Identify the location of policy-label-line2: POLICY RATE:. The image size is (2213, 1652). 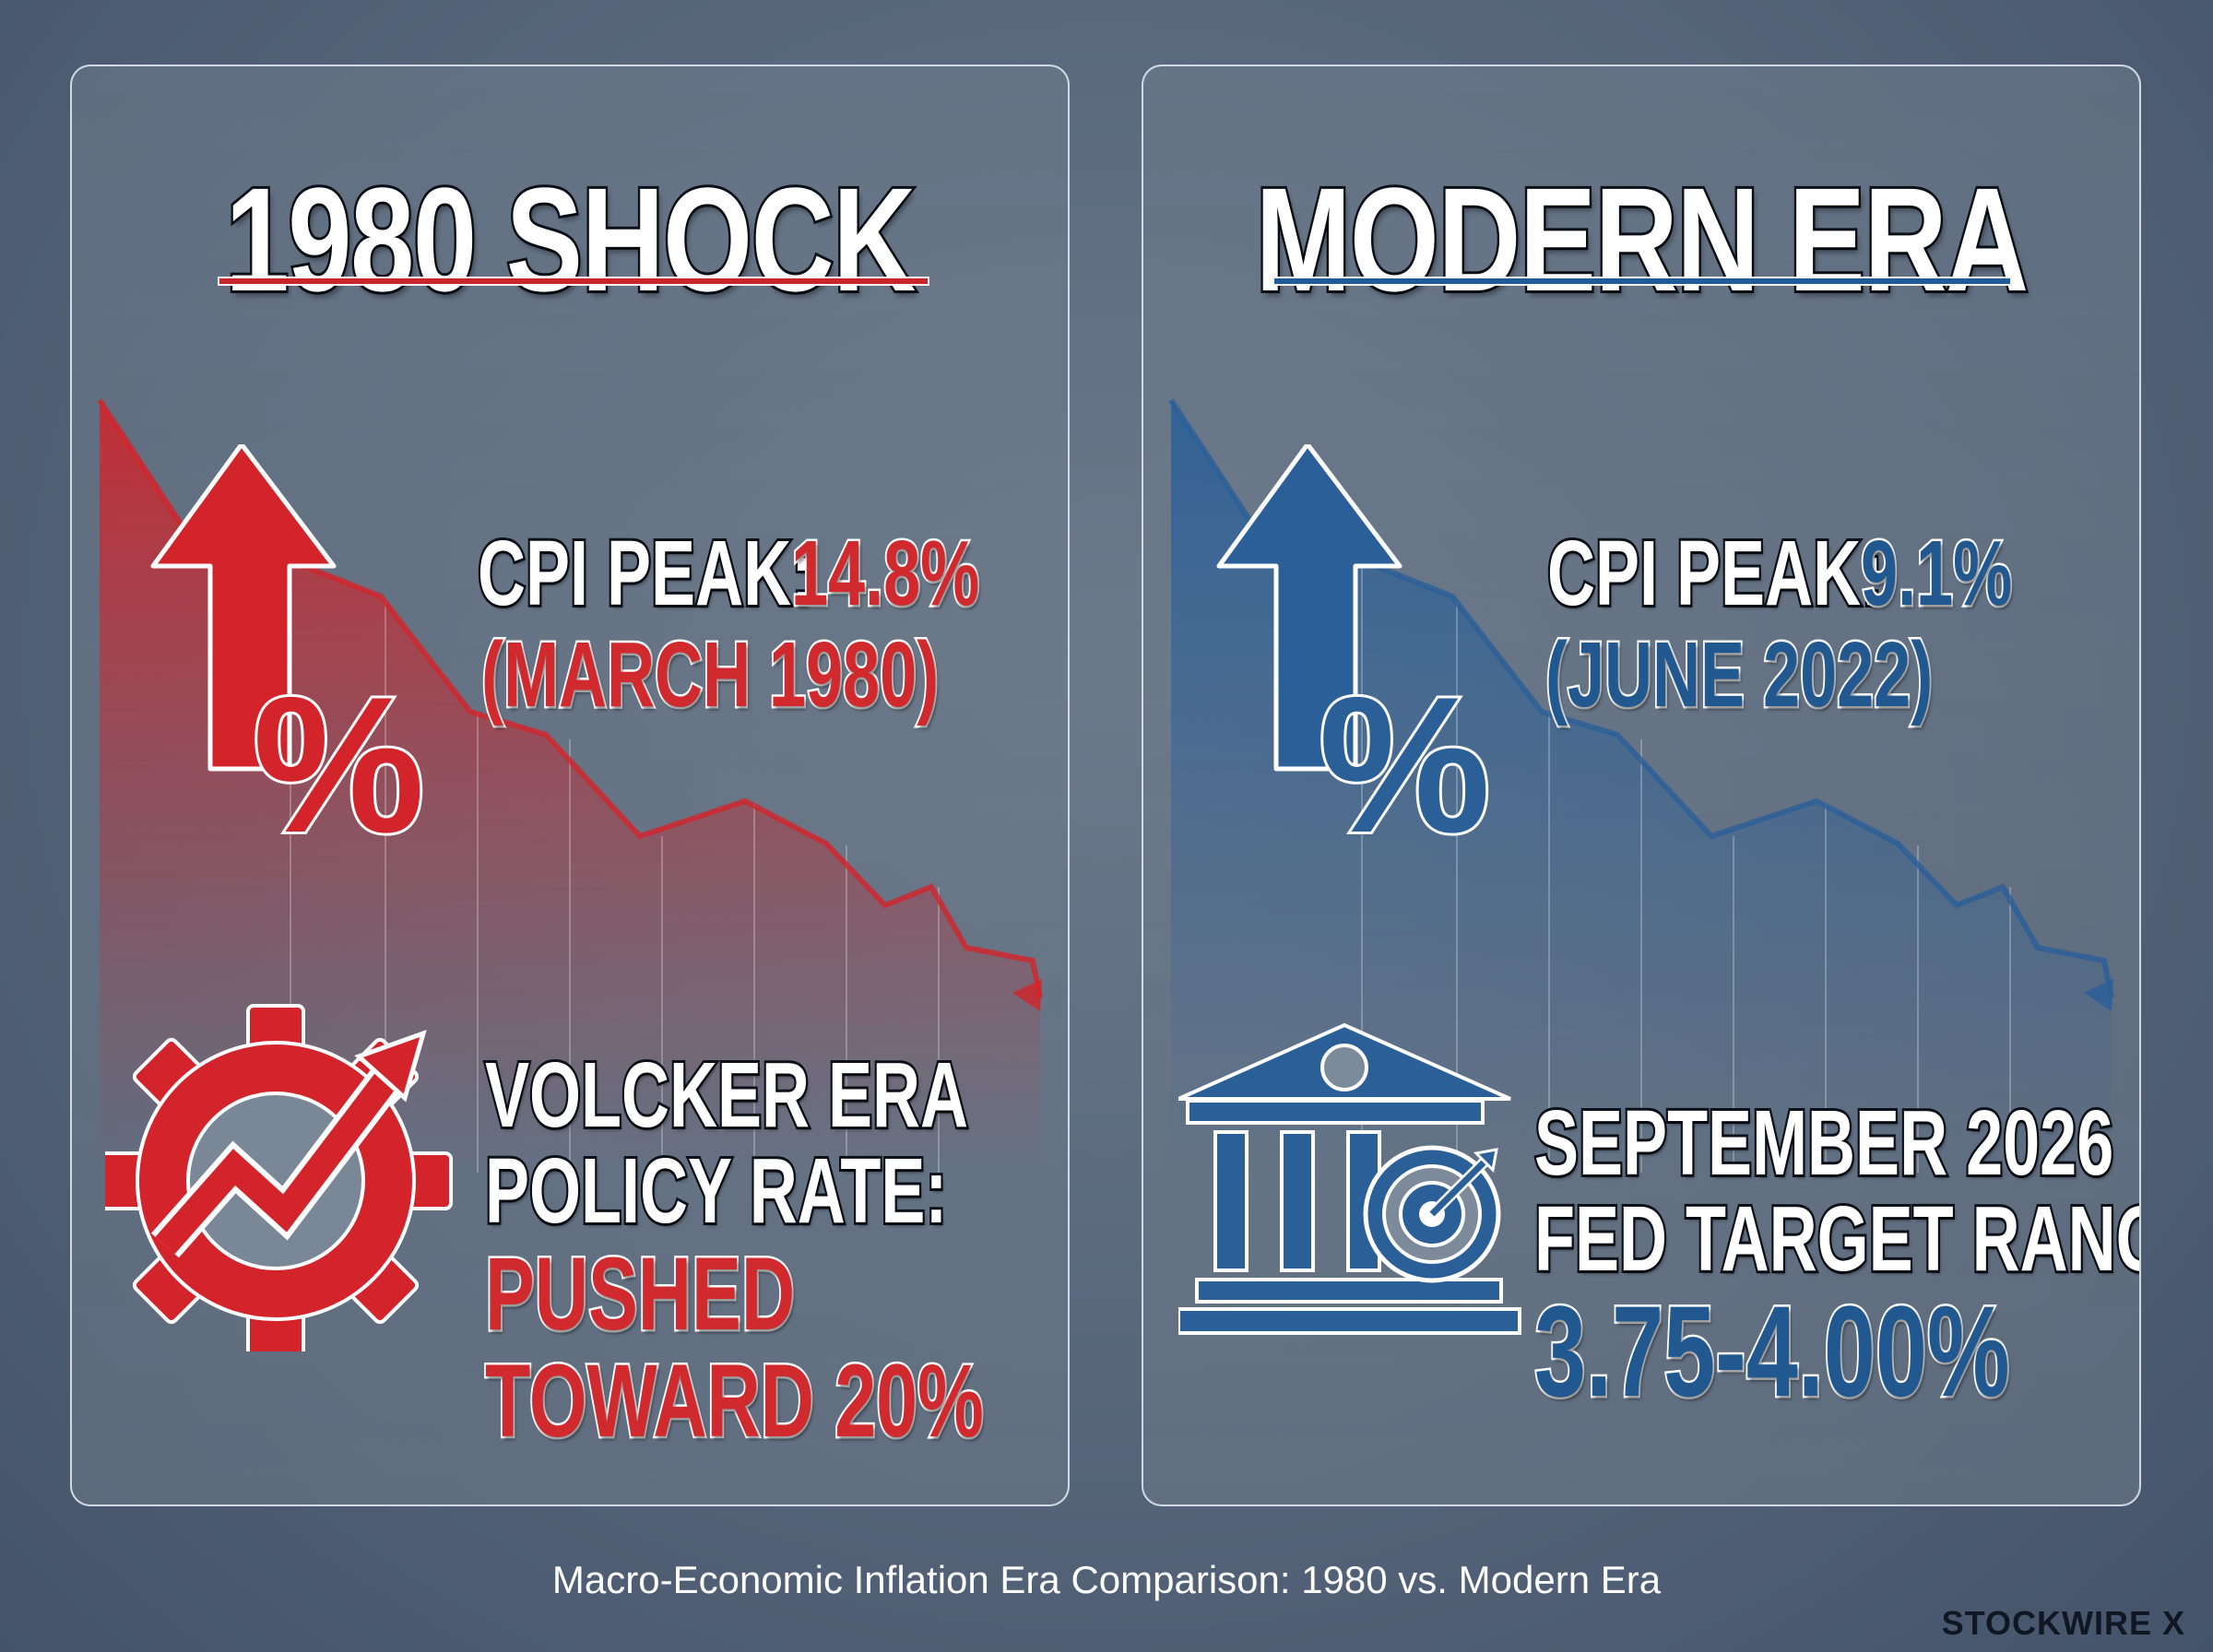
(716, 1191).